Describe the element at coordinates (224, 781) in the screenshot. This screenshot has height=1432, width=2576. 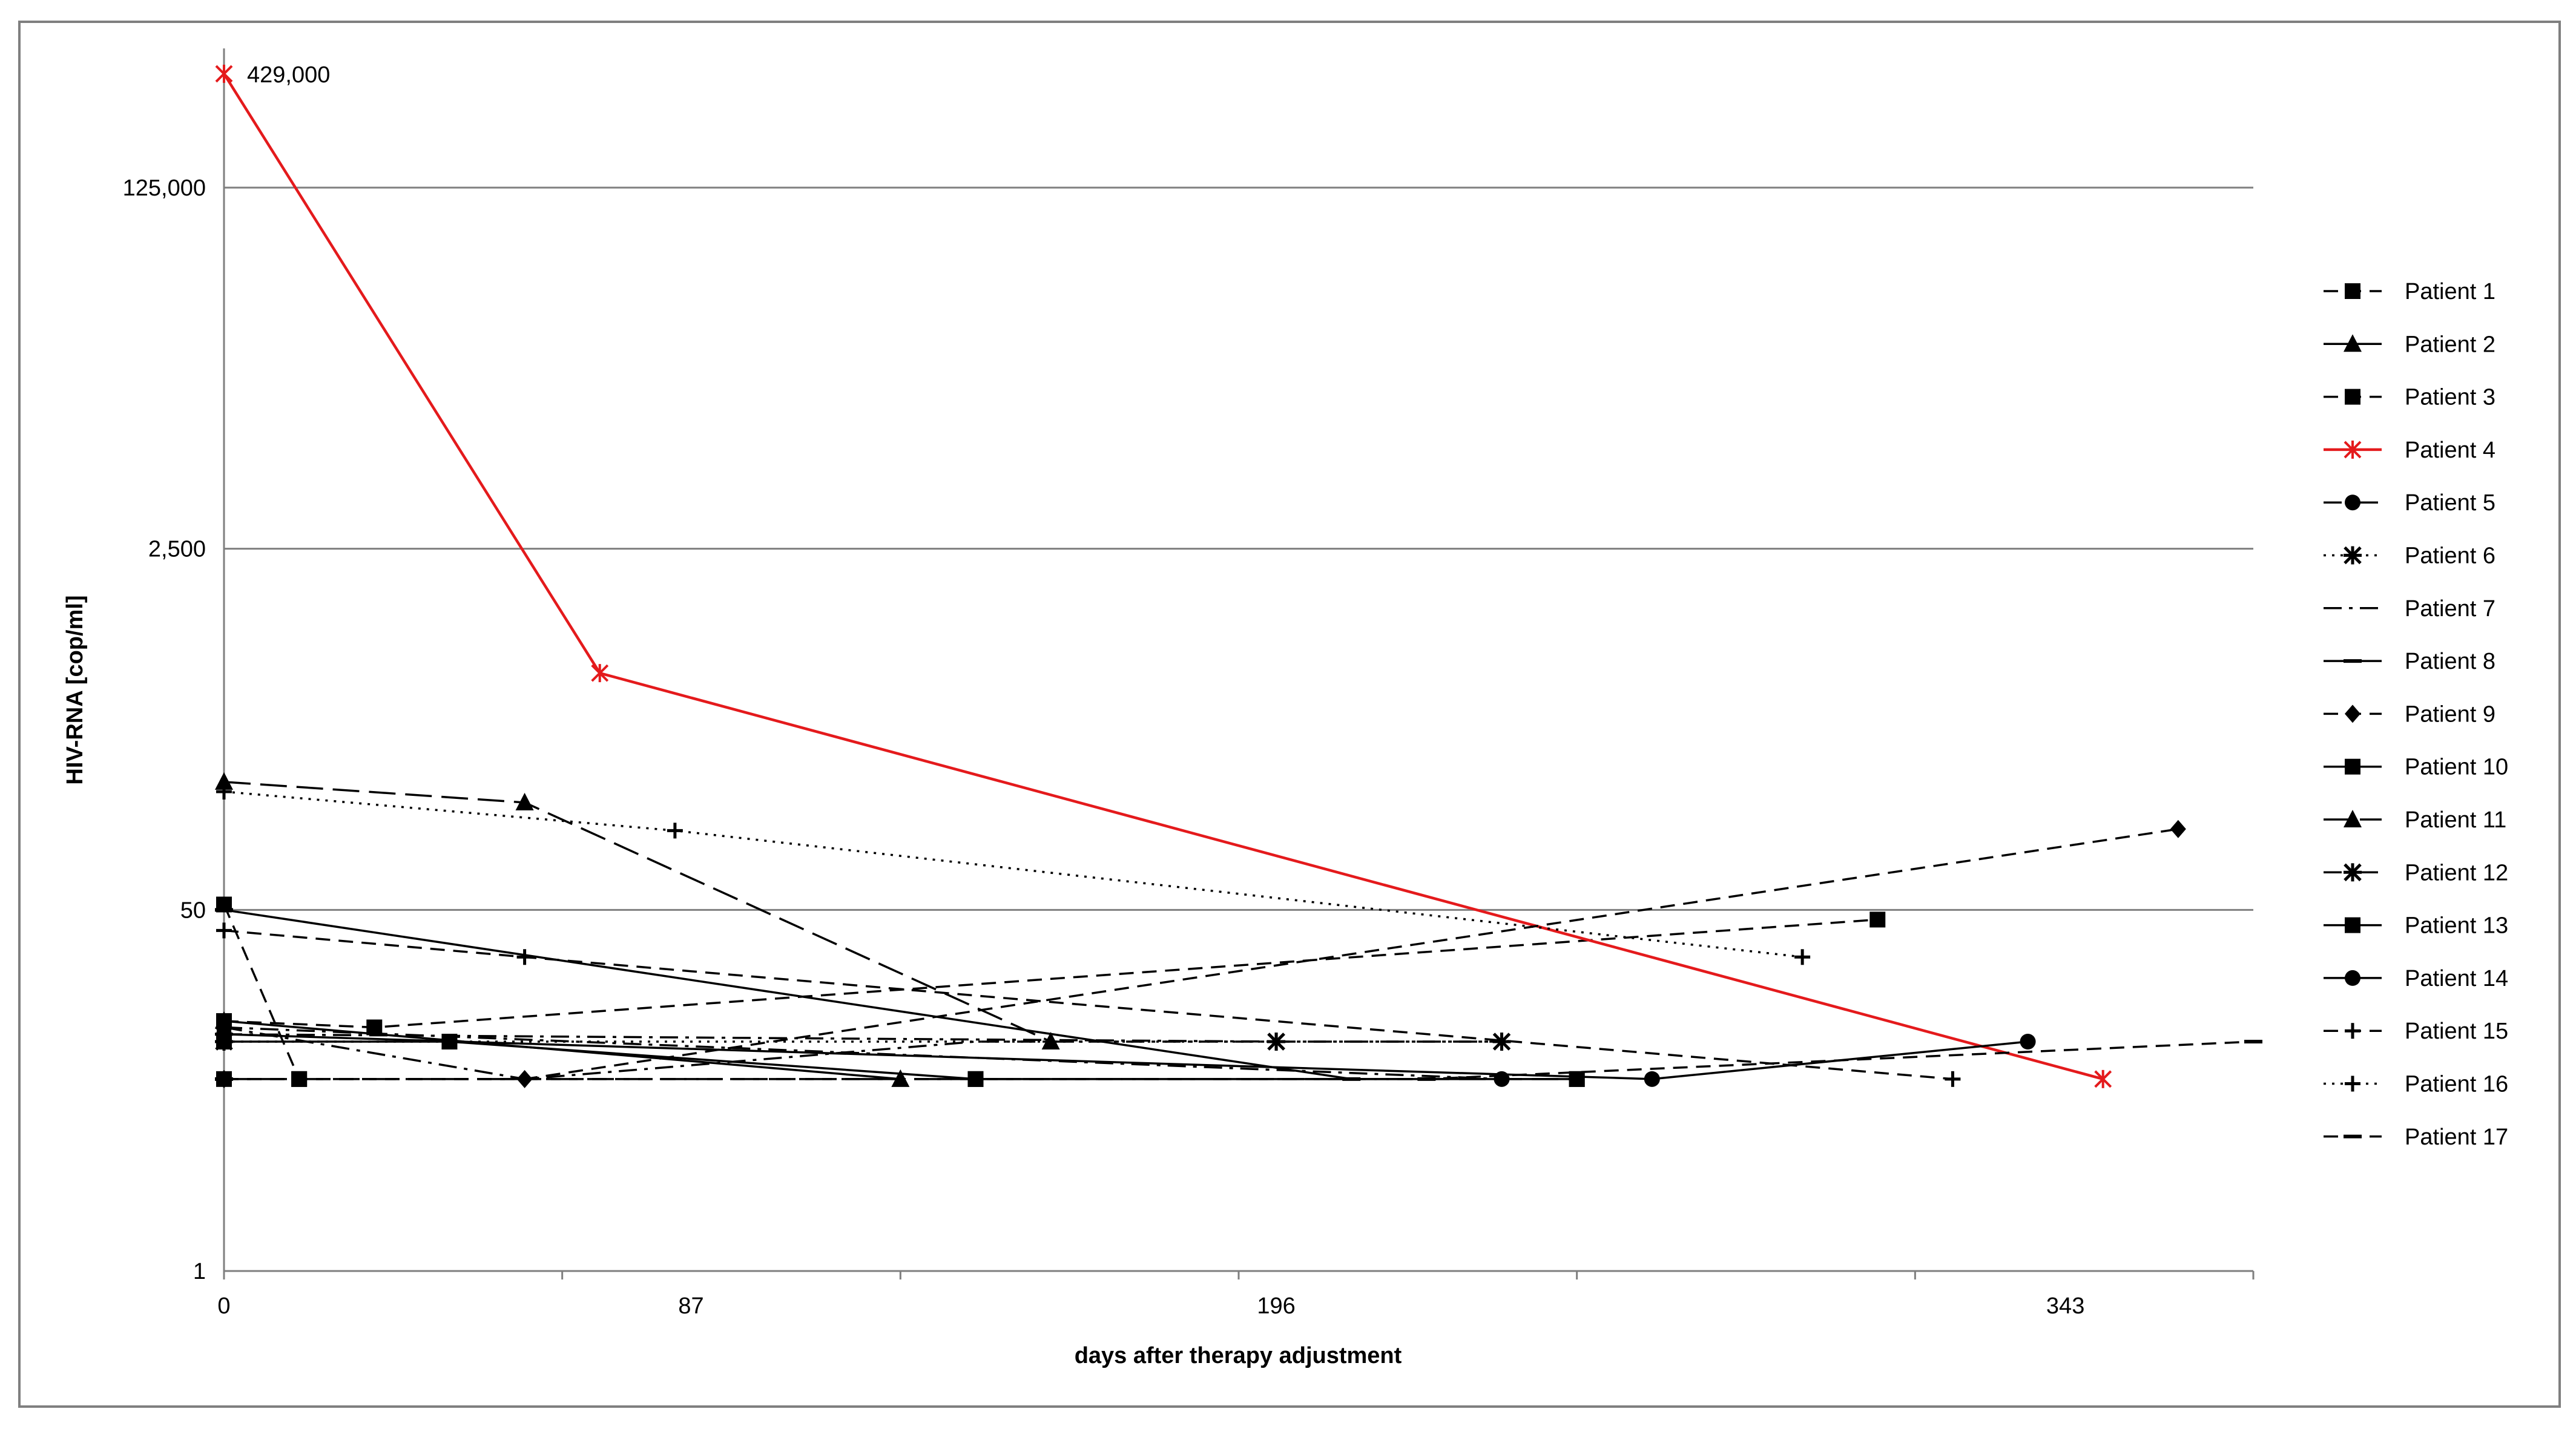
I see `data-point-s11-p1` at that location.